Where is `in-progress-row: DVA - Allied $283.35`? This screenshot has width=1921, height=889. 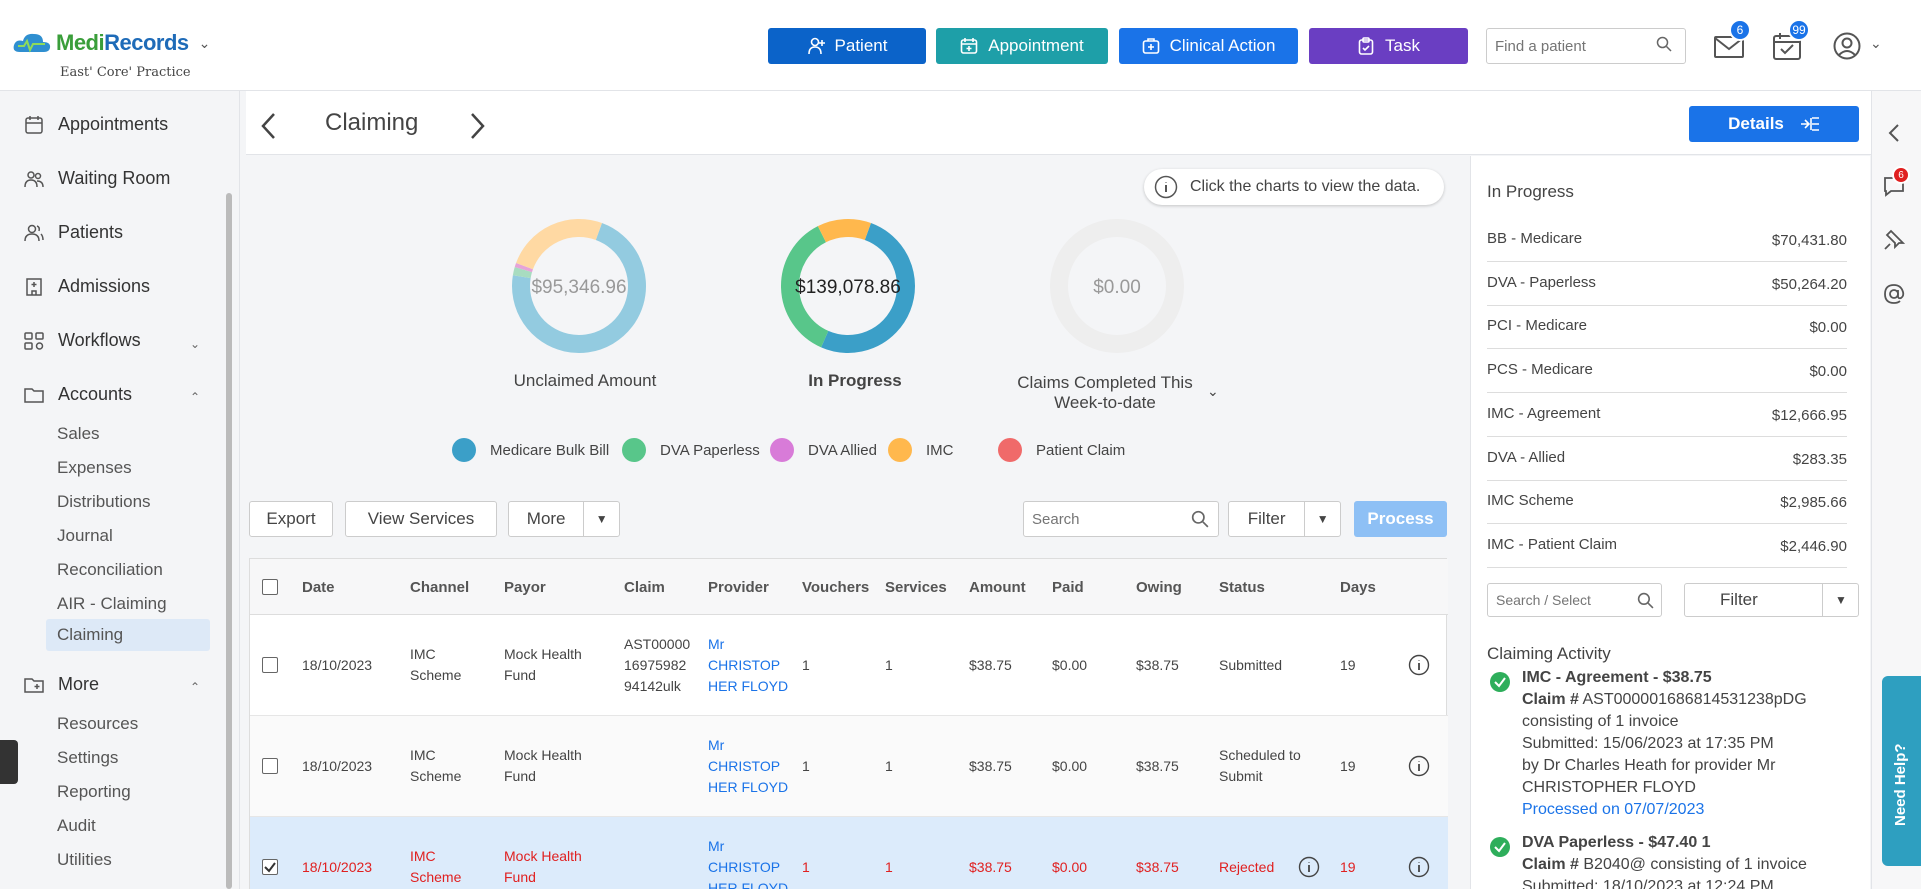 in-progress-row: DVA - Allied $283.35 is located at coordinates (1667, 459).